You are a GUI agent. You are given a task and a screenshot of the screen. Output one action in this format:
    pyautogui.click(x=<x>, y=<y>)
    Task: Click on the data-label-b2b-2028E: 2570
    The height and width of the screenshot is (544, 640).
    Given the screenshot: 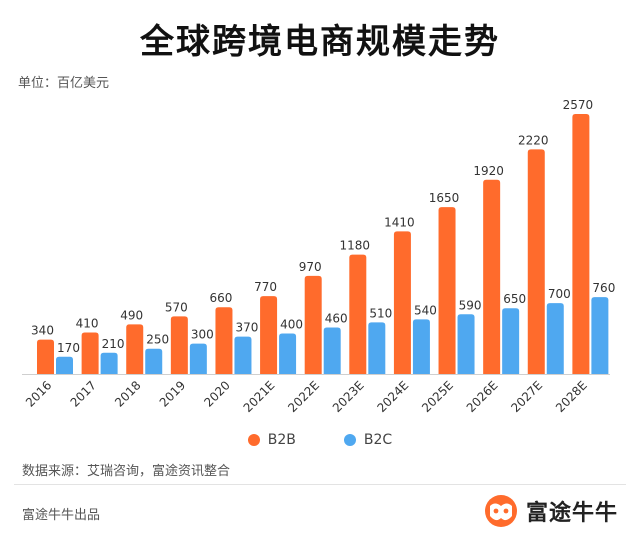 What is the action you would take?
    pyautogui.click(x=578, y=105)
    